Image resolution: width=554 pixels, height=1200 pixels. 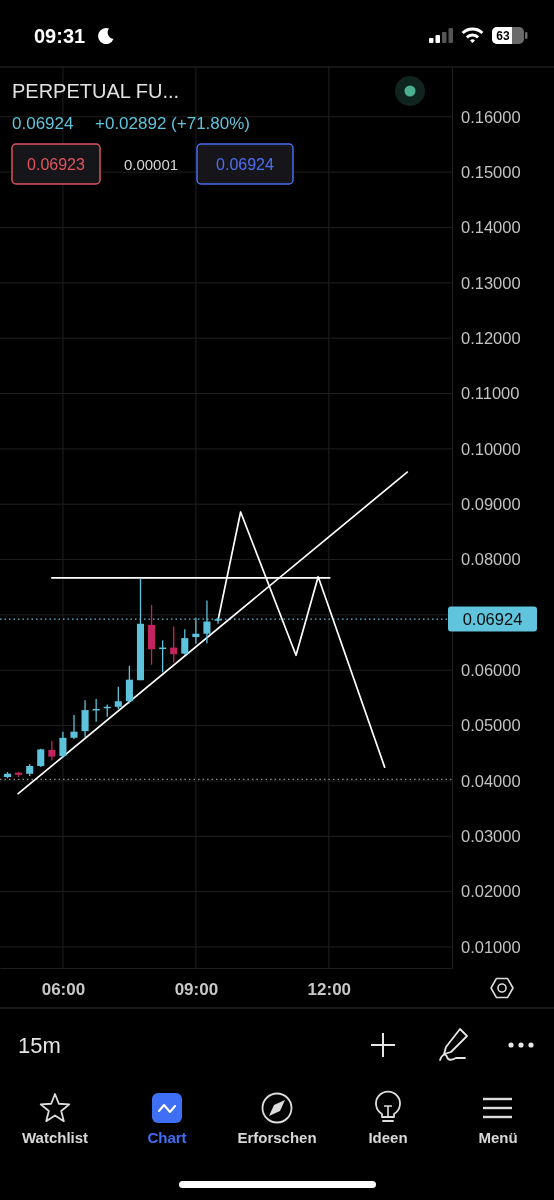 I want to click on text: Ideen, so click(x=388, y=1137).